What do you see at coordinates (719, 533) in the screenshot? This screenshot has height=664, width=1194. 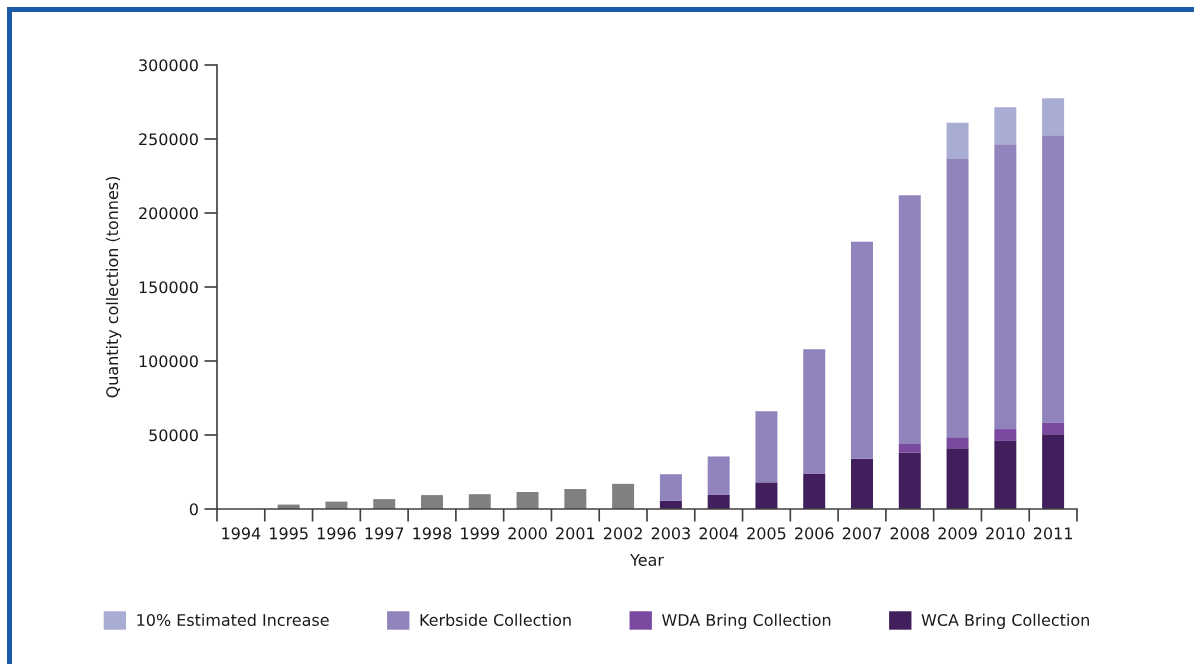 I see `x-tick-label: 2004` at bounding box center [719, 533].